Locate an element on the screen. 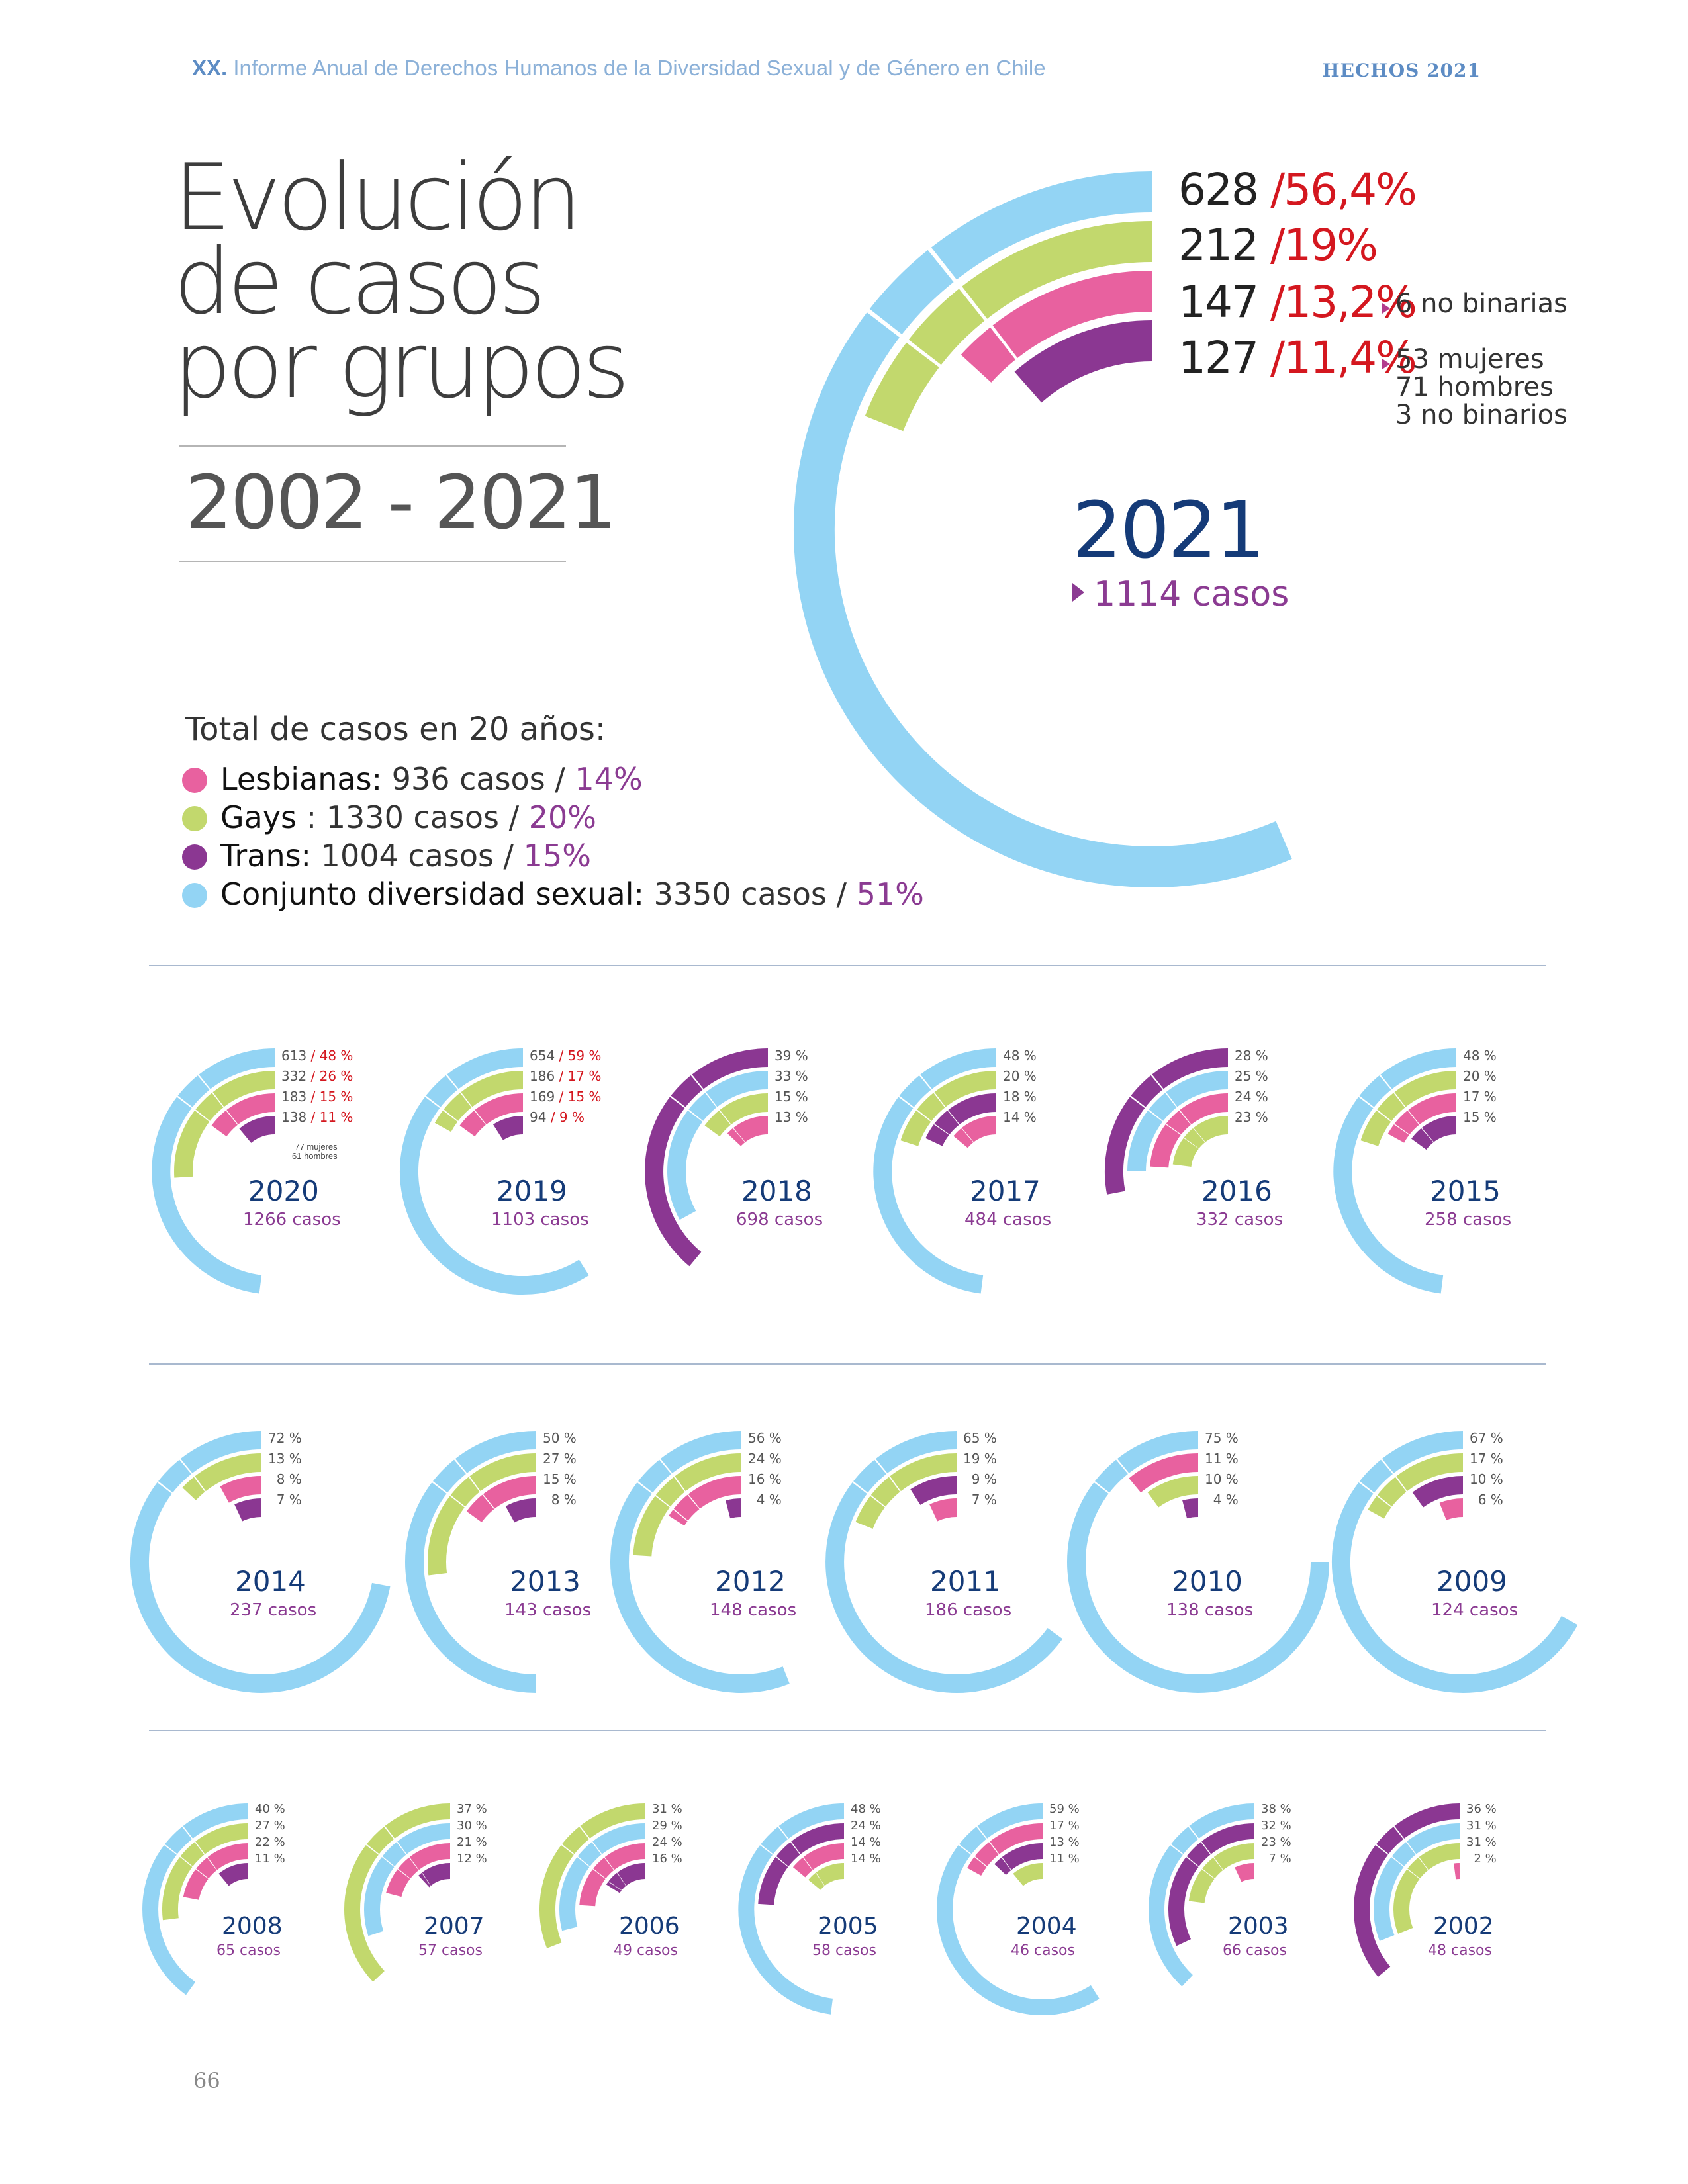 Image resolution: width=1688 pixels, height=2184 pixels. radial-chart-2009 is located at coordinates (1454, 1562).